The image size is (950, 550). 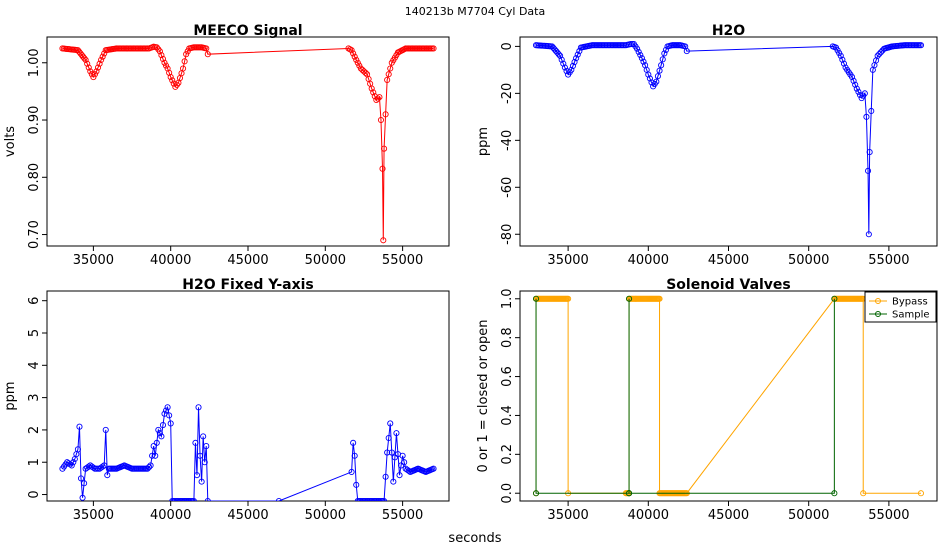 I want to click on y-tick-label: -60, so click(x=507, y=187).